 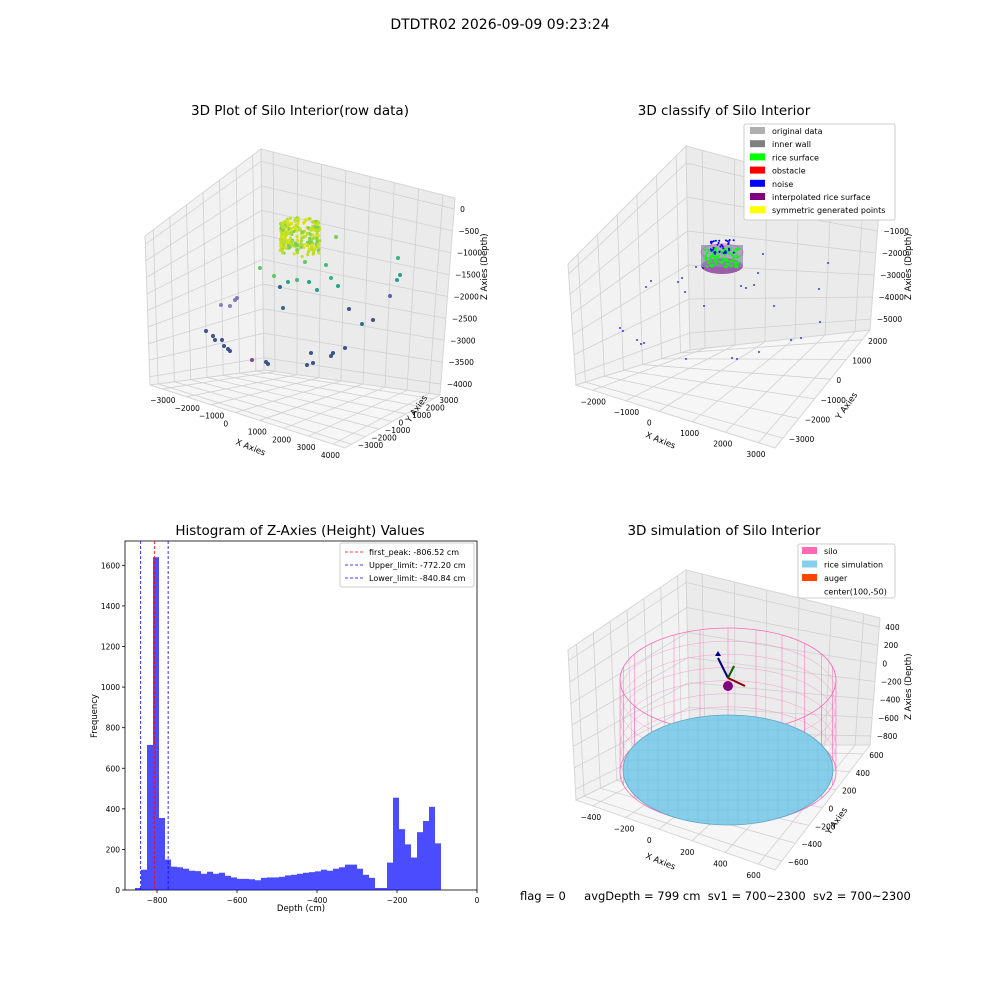 What do you see at coordinates (301, 909) in the screenshot?
I see `plot3-xlabel: Depth (cm)` at bounding box center [301, 909].